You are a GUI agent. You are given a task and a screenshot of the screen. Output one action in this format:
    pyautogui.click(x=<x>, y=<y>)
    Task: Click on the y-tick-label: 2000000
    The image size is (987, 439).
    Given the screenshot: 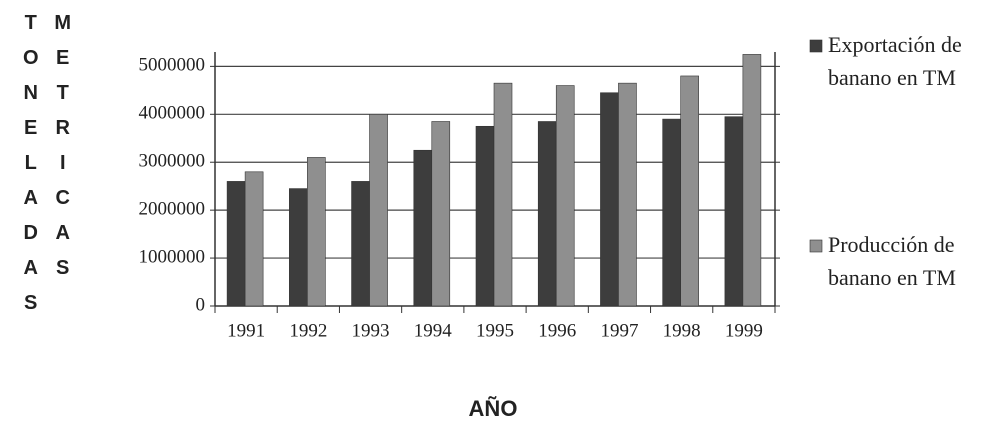 What is the action you would take?
    pyautogui.click(x=172, y=209)
    